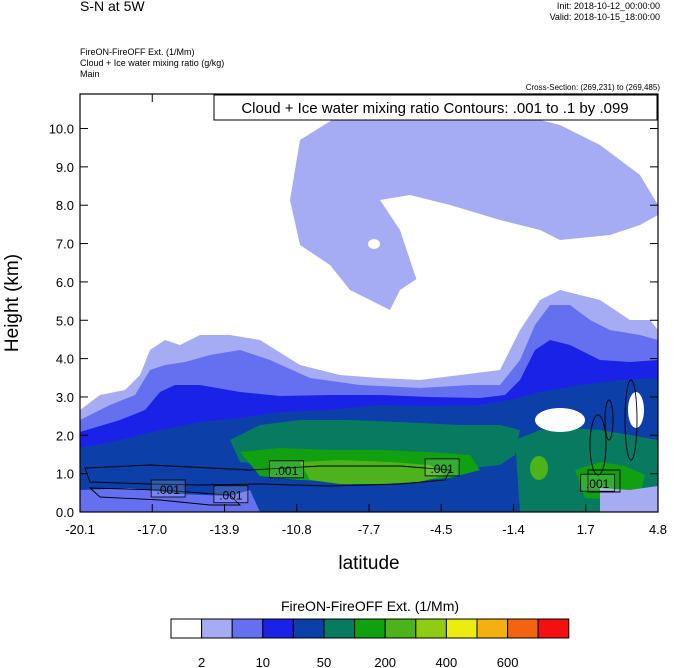  I want to click on colorbar-label: 400, so click(447, 661).